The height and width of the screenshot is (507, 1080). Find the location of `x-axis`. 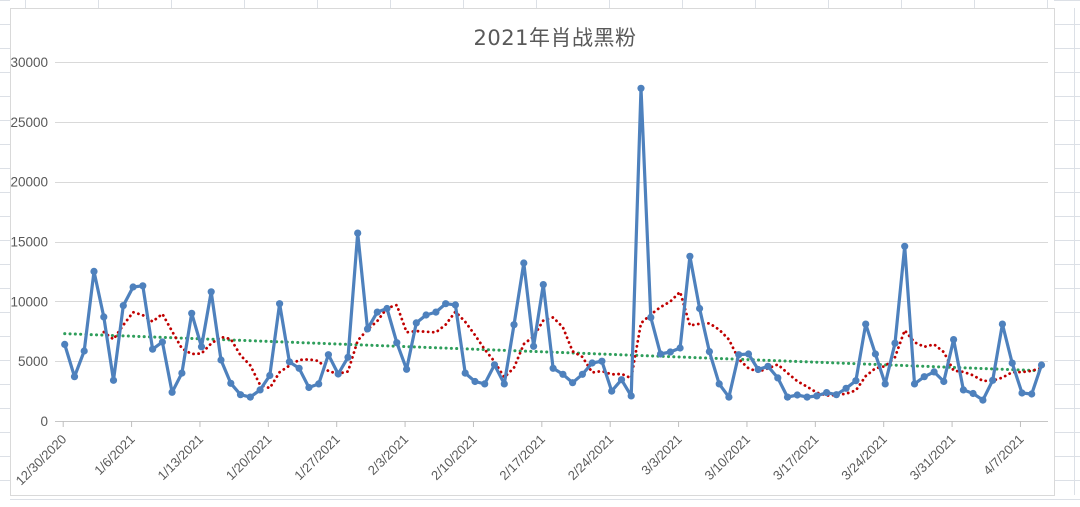

x-axis is located at coordinates (541, 424).